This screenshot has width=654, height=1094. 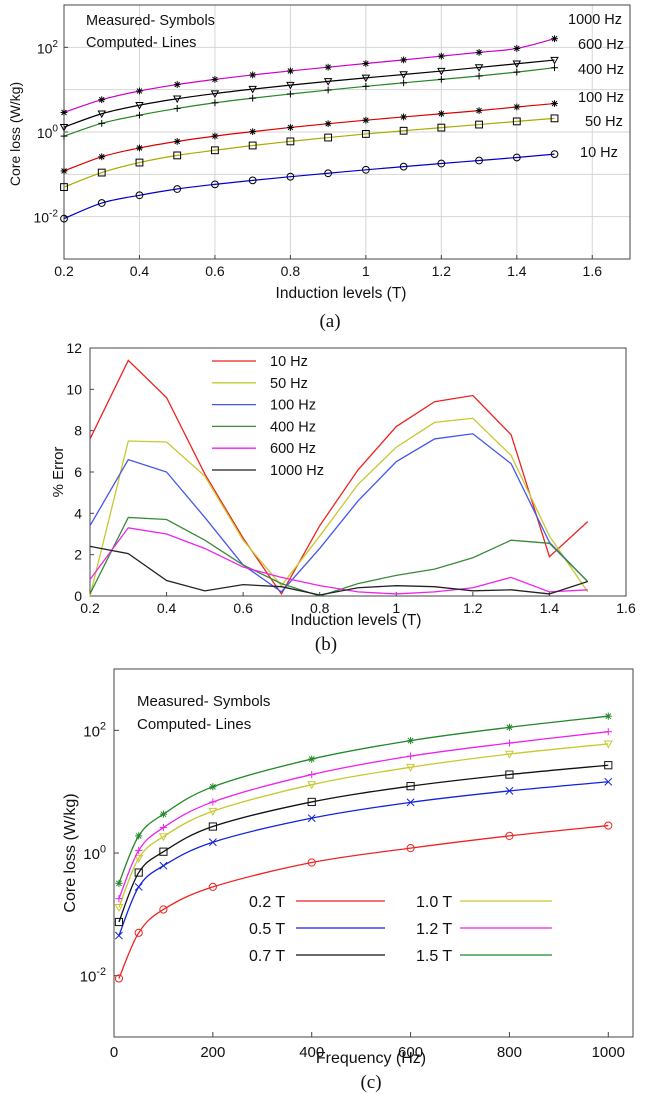 I want to click on chart-a-caption: (a), so click(x=329, y=321).